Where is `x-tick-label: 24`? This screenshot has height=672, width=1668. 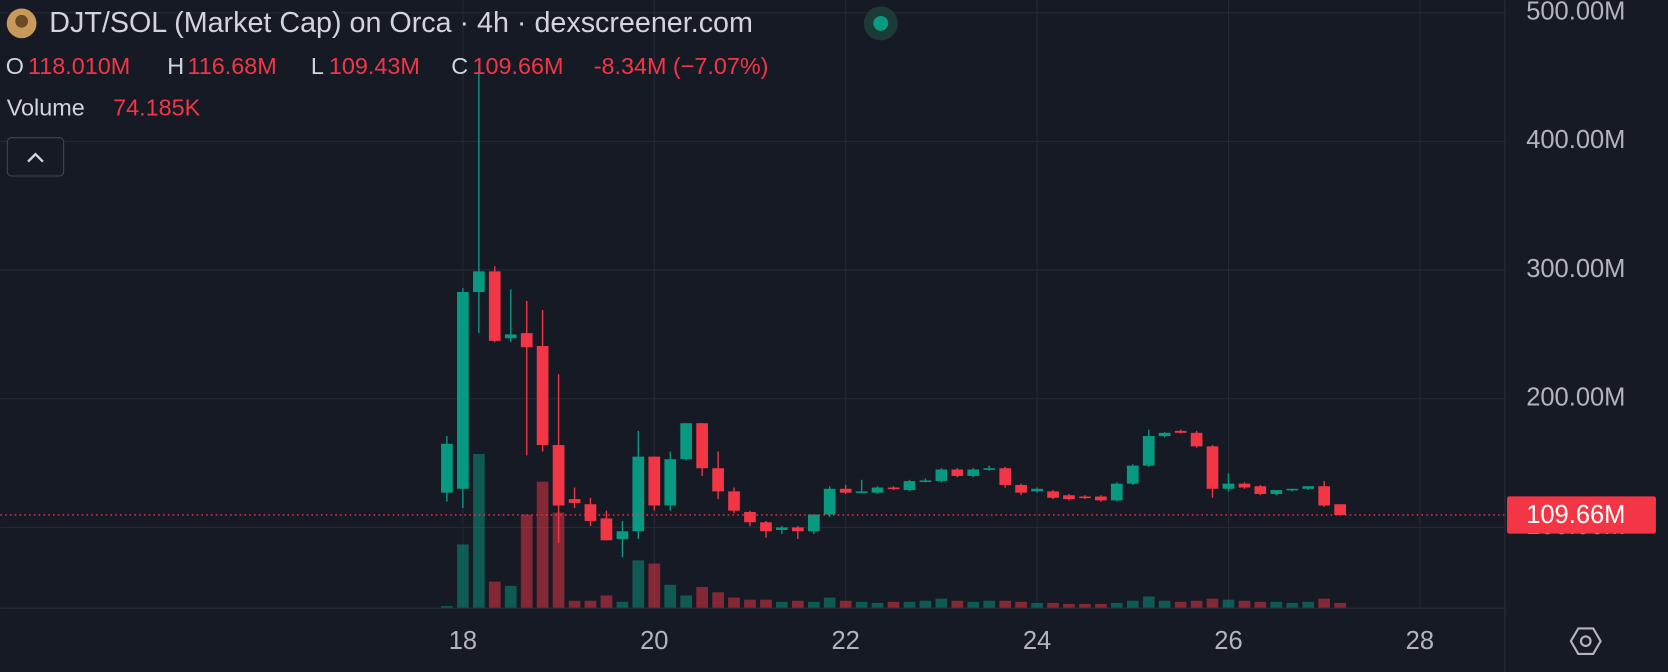
x-tick-label: 24 is located at coordinates (1037, 641).